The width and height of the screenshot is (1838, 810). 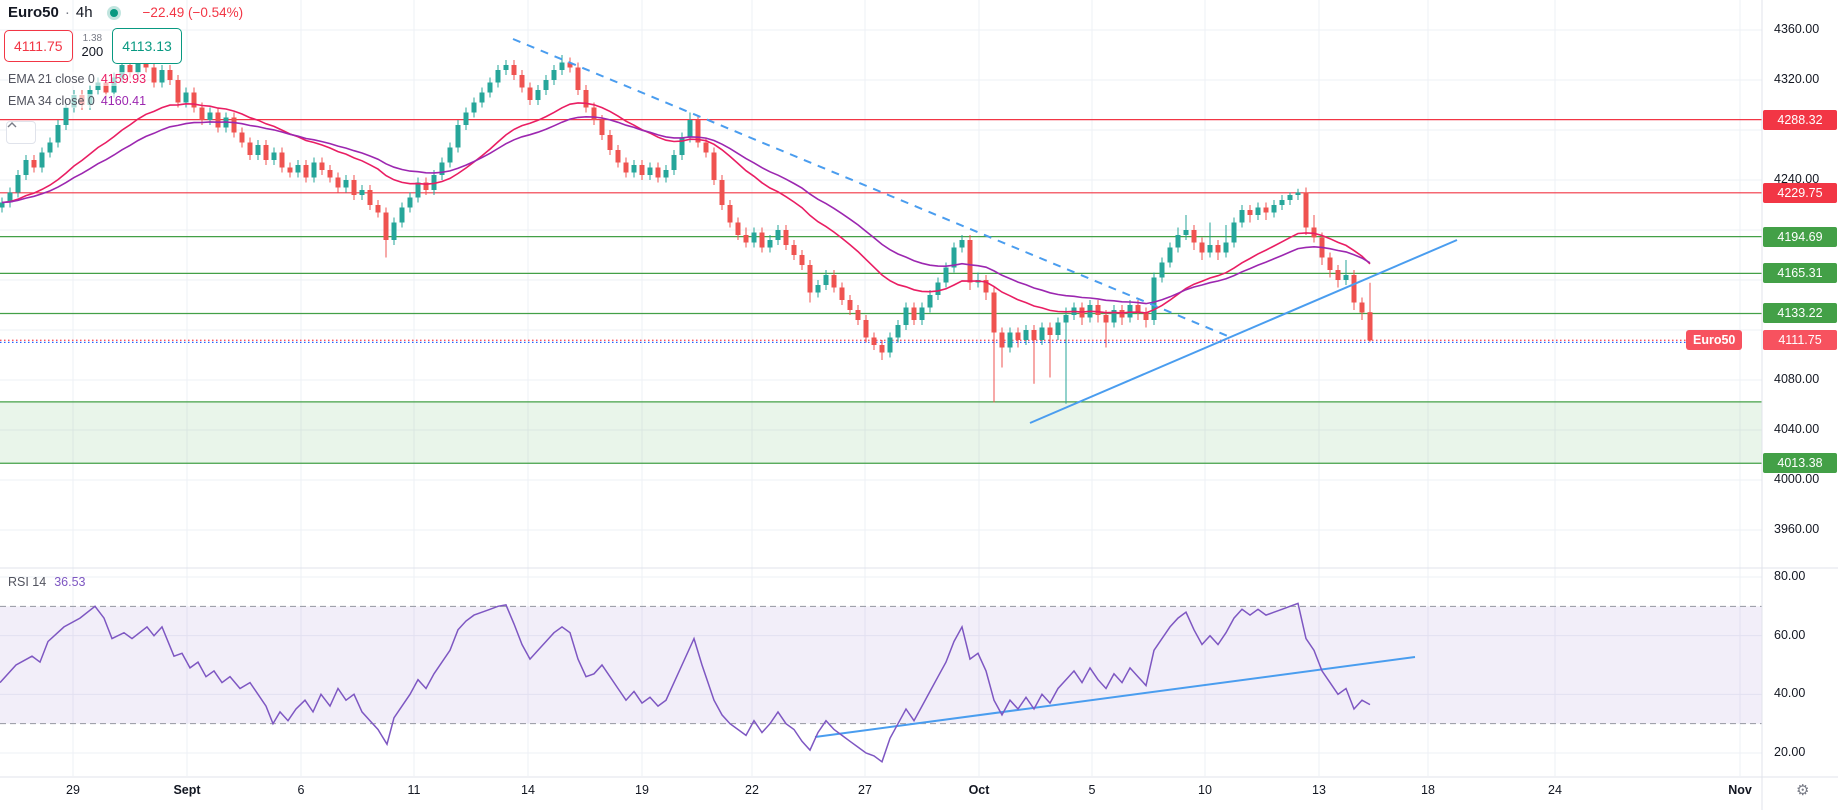 I want to click on time-axis-label: 6, so click(x=301, y=790).